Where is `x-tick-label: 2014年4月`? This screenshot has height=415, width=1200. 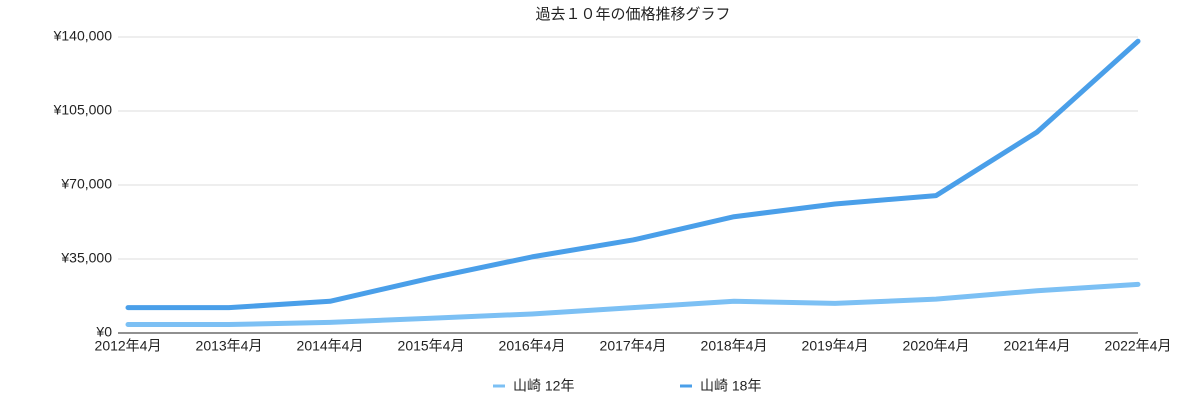 x-tick-label: 2014年4月 is located at coordinates (330, 346).